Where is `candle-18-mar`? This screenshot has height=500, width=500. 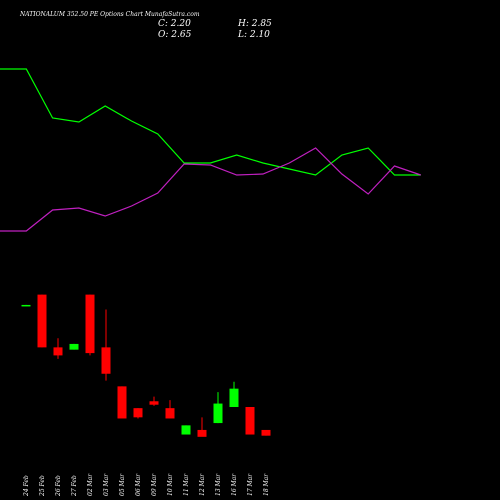
candle-18-mar is located at coordinates (266, 432).